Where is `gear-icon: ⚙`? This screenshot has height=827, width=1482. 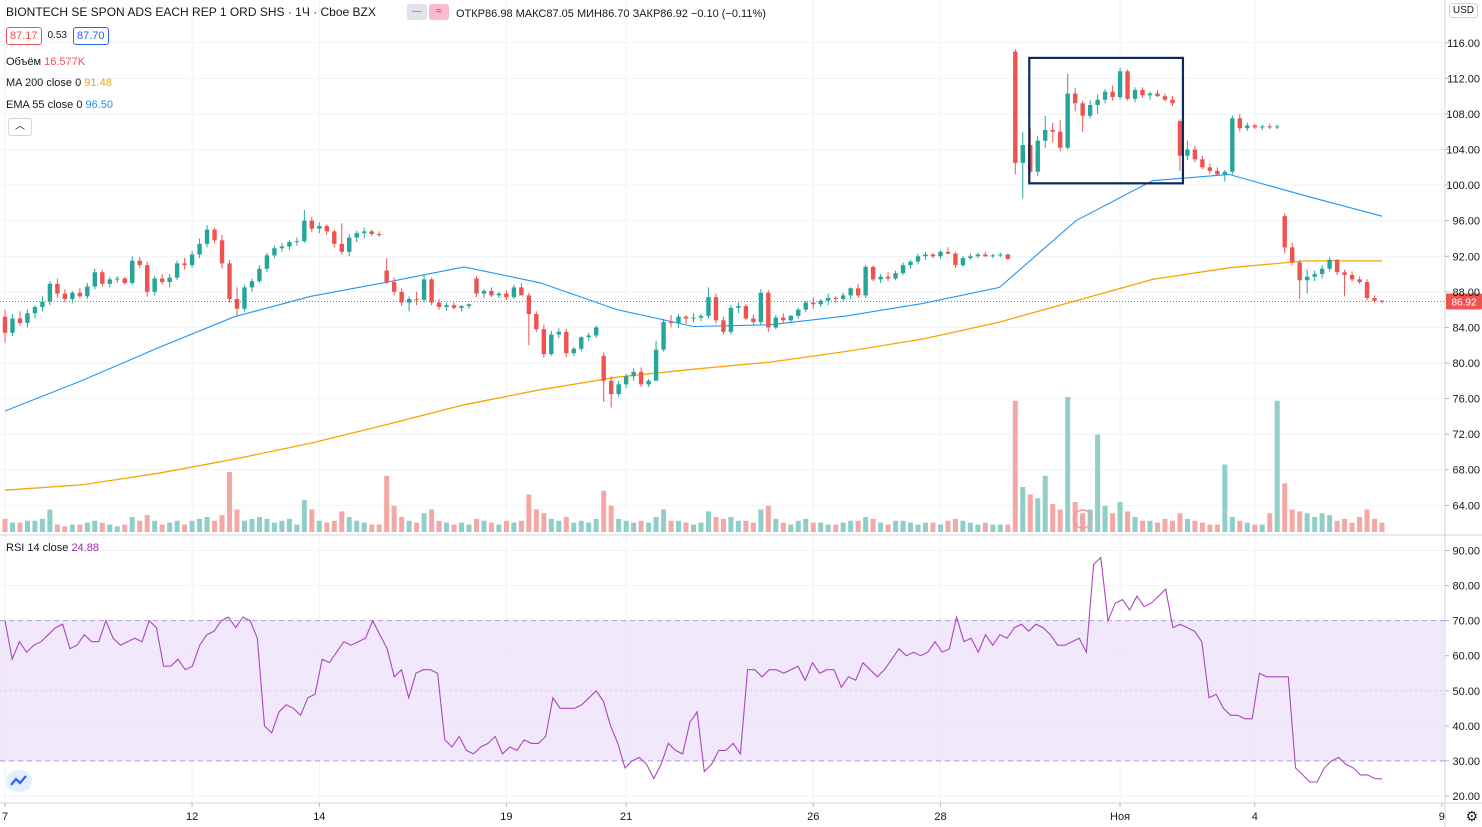
gear-icon: ⚙ is located at coordinates (1471, 816).